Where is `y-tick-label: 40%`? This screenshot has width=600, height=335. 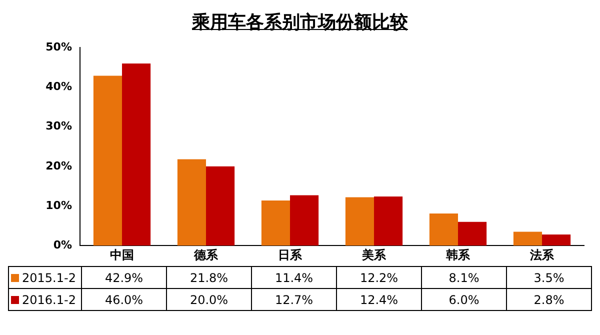
y-tick-label: 40% is located at coordinates (59, 87).